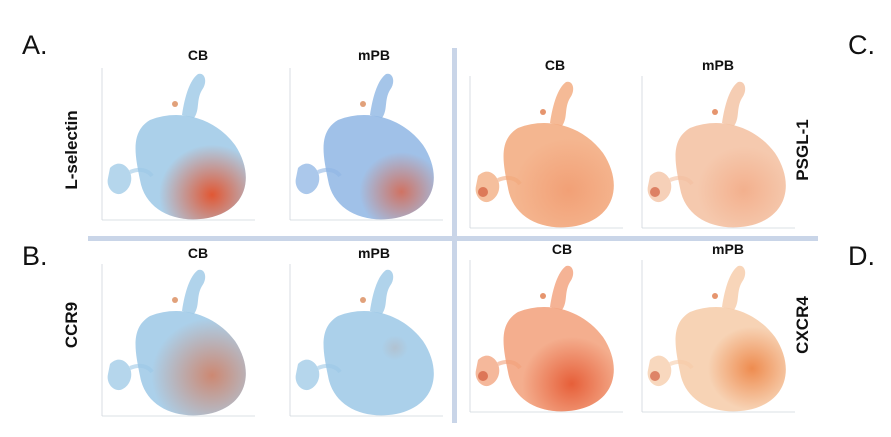 The width and height of the screenshot is (891, 437). I want to click on column-title-mpb-c: mPB, so click(718, 65).